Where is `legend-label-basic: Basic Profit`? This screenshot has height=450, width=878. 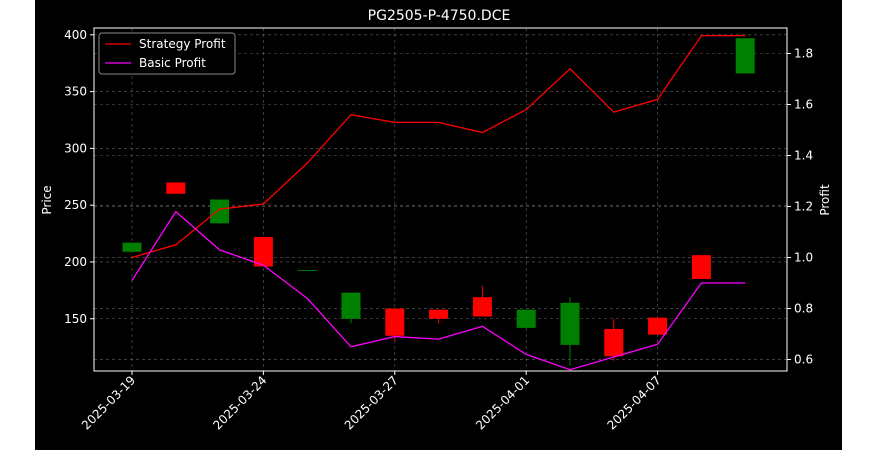 legend-label-basic: Basic Profit is located at coordinates (172, 63).